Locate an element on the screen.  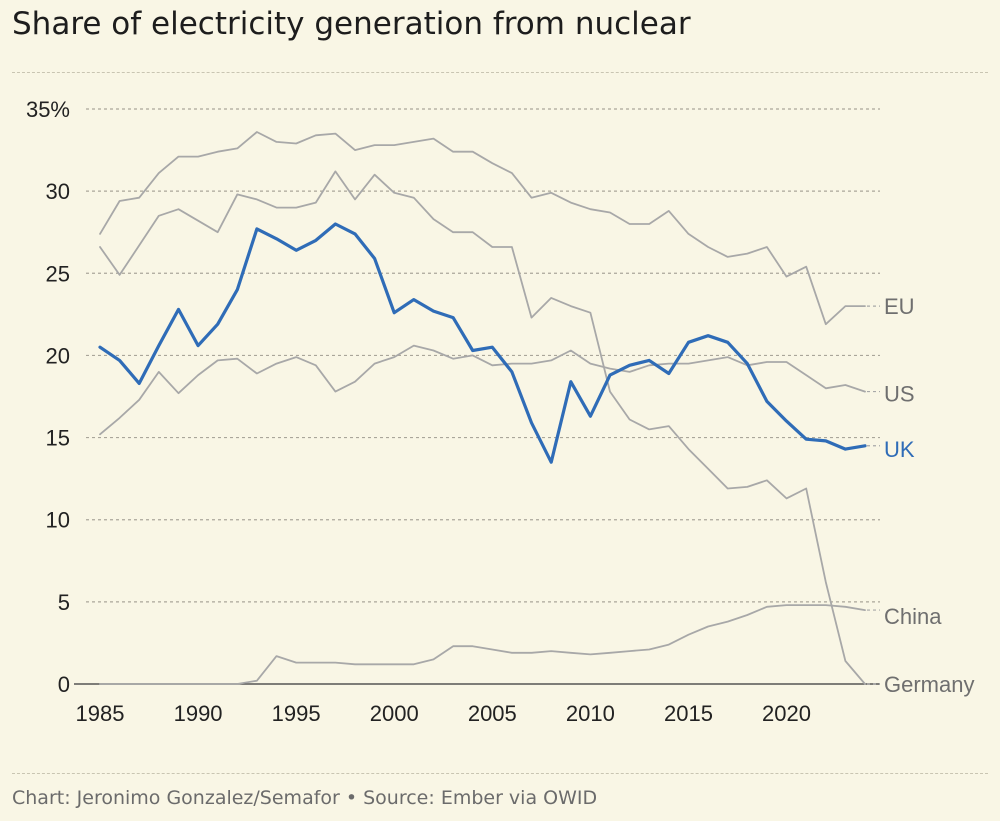
y-tick-label: 10 is located at coordinates (58, 520).